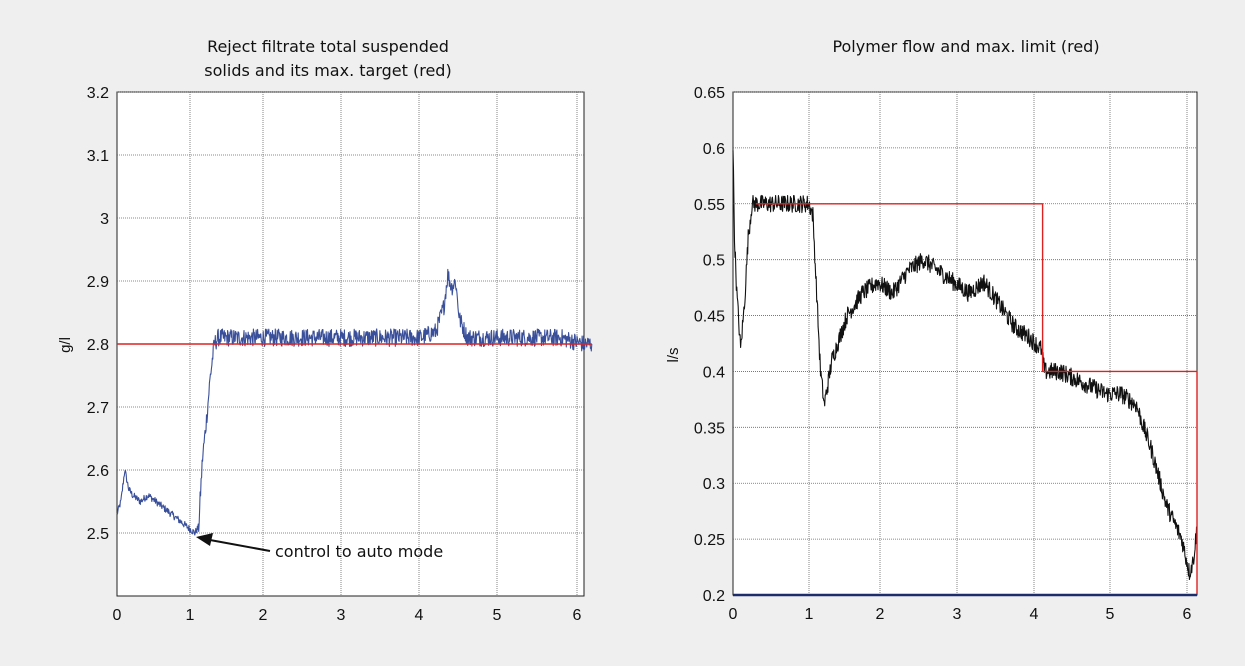 This screenshot has height=666, width=1245. I want to click on y-tick-label: 0.55, so click(709, 205).